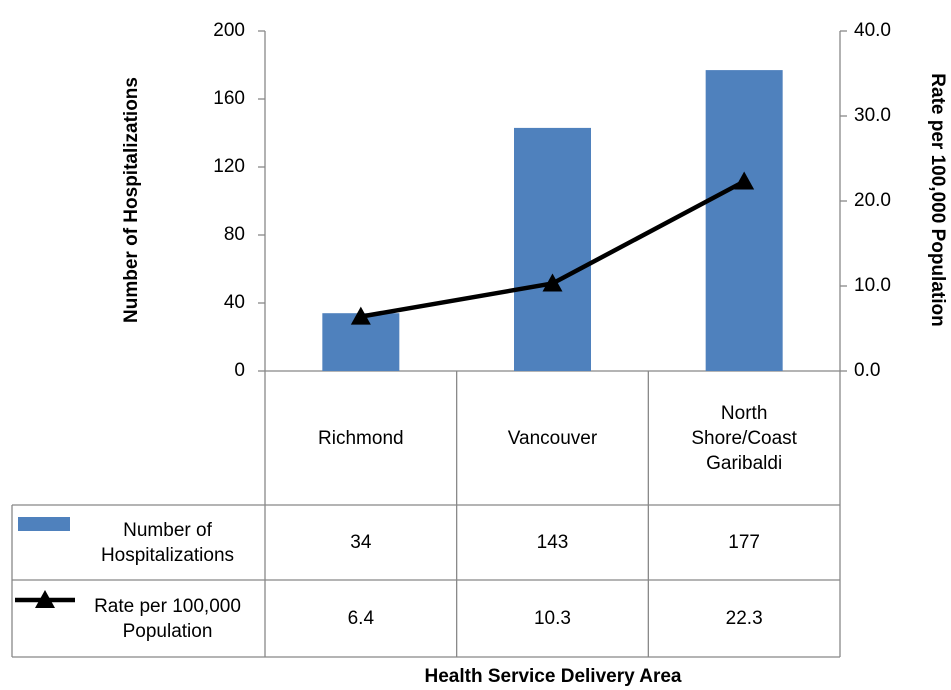 The width and height of the screenshot is (951, 690). I want to click on y-tick-label: 200, so click(229, 30).